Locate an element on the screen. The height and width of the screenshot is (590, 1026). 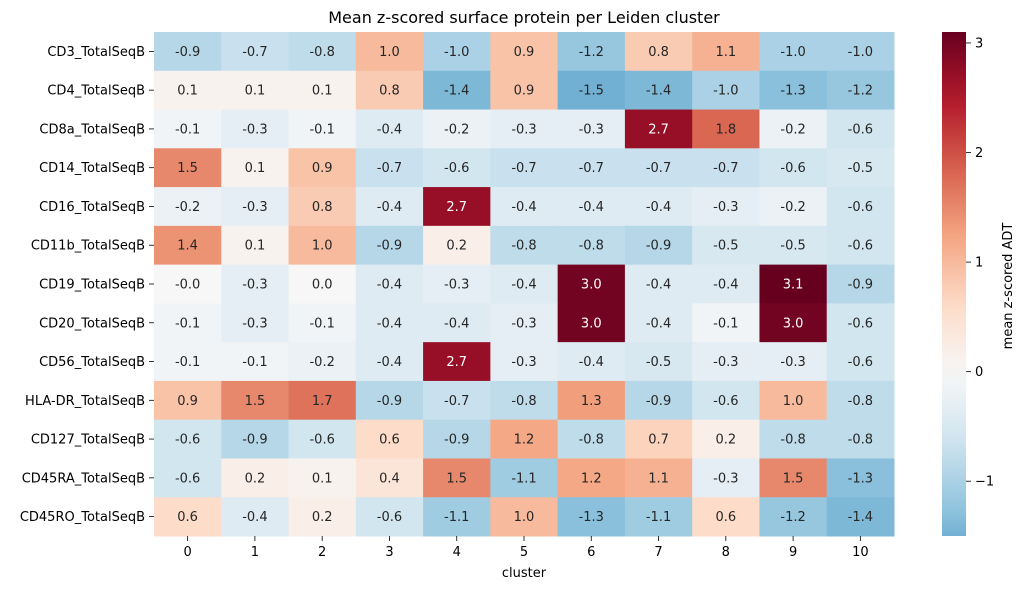
cell-value-label: 2.7 is located at coordinates (456, 362).